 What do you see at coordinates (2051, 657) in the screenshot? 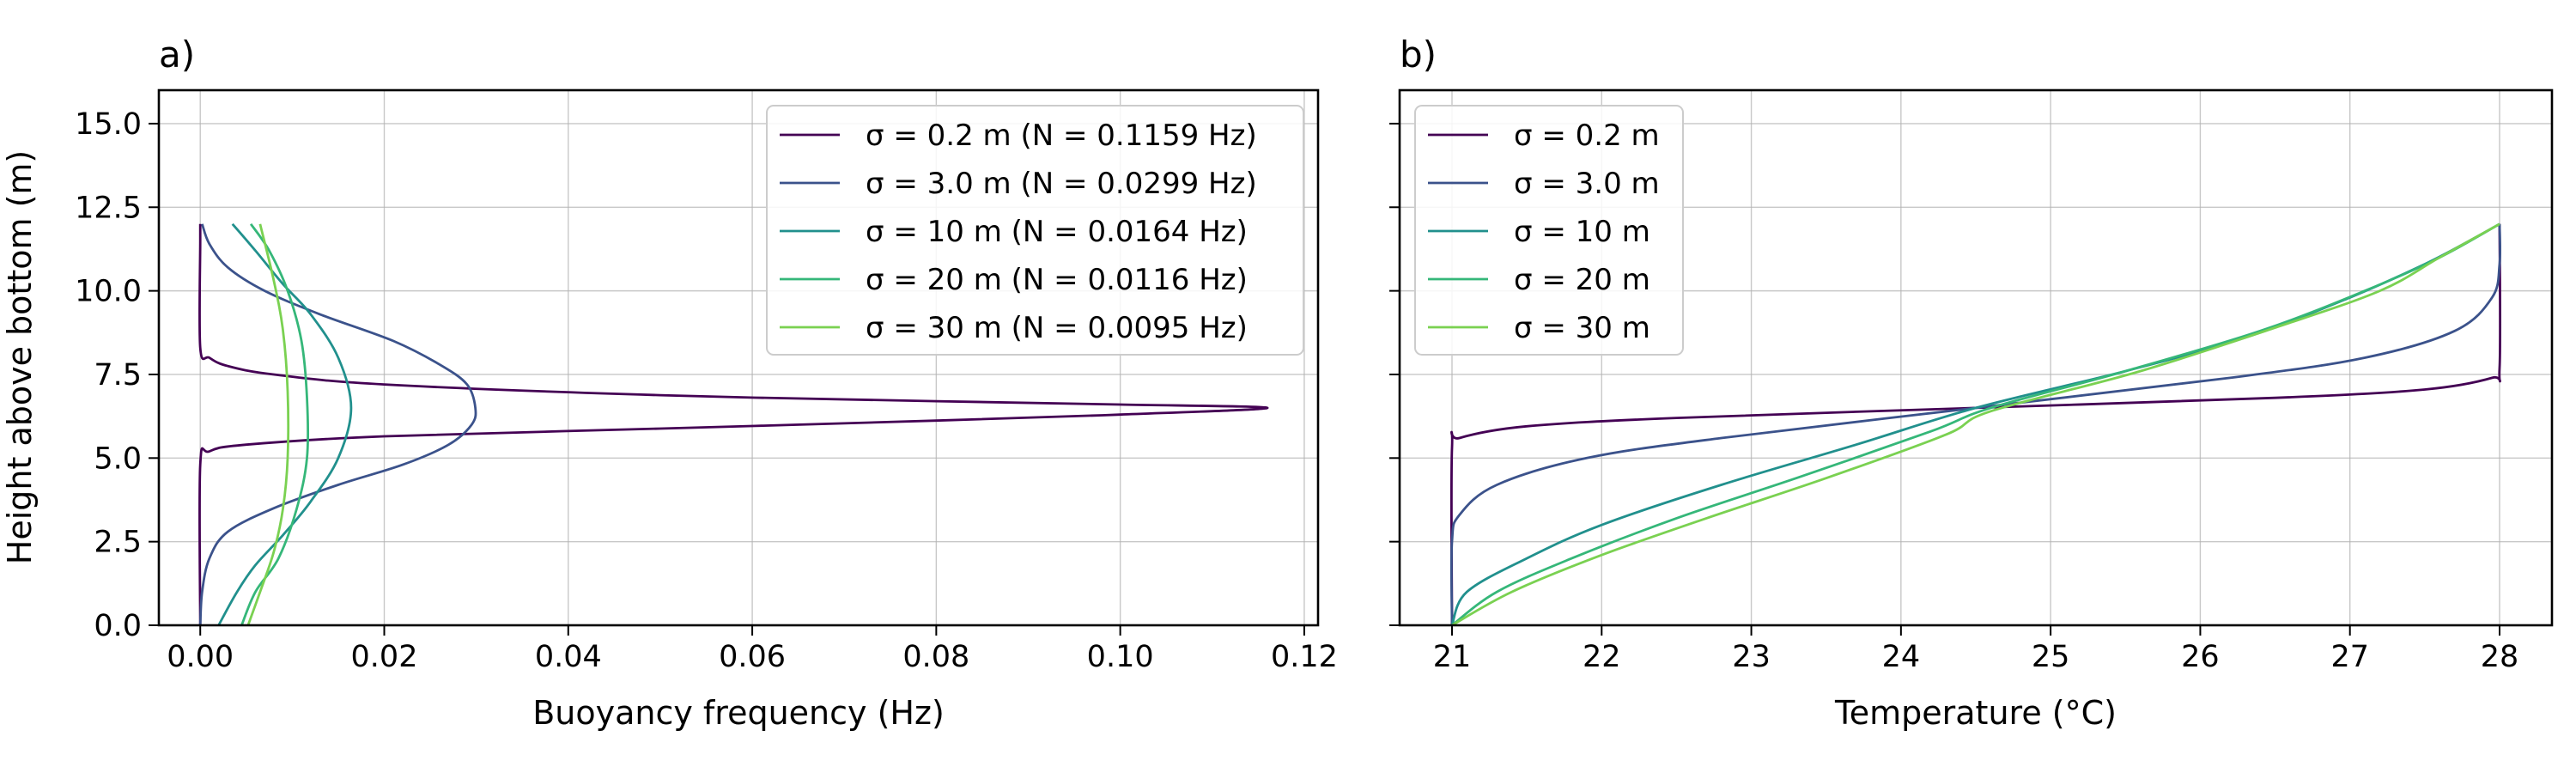
I see `x-tick-label: 25` at bounding box center [2051, 657].